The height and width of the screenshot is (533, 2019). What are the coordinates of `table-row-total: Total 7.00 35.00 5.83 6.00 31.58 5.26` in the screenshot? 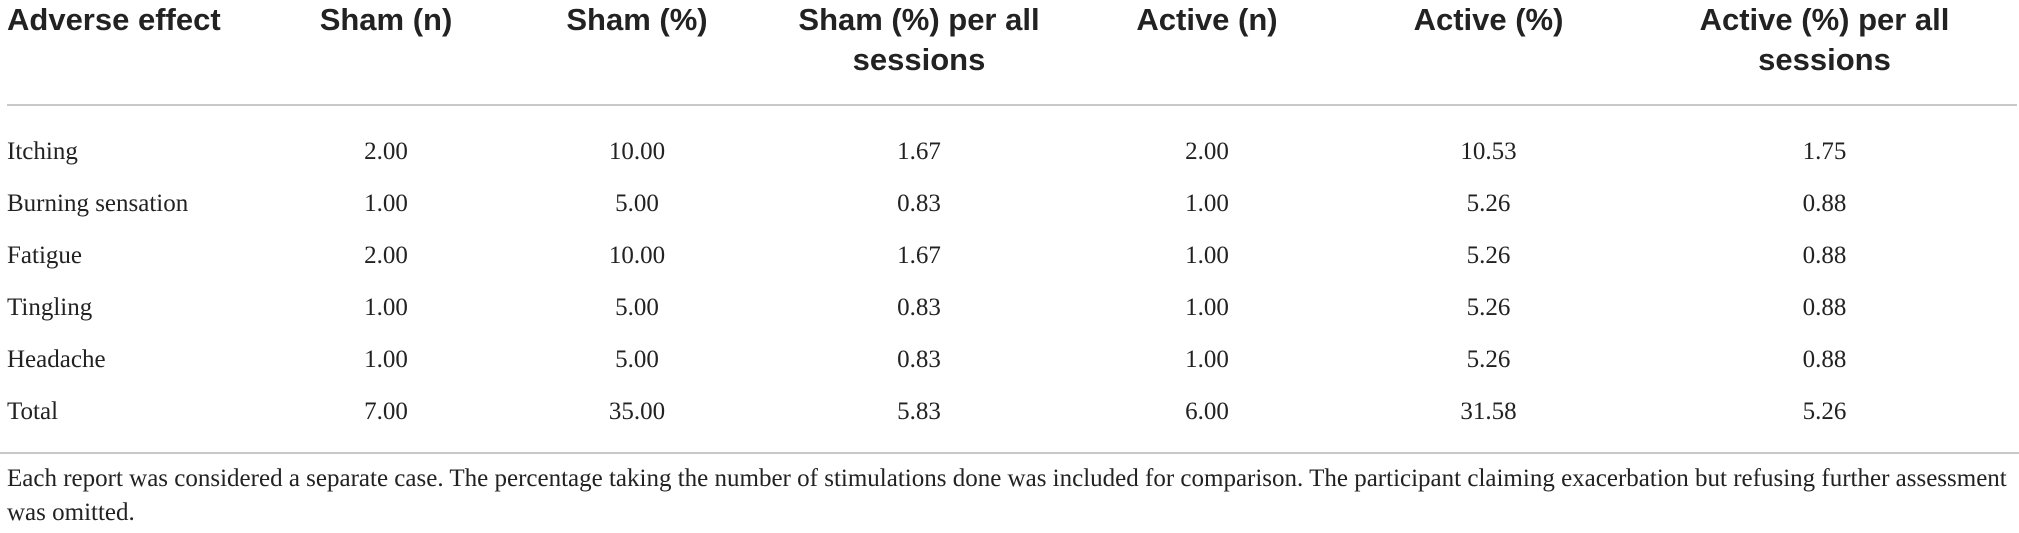 It's located at (1012, 412).